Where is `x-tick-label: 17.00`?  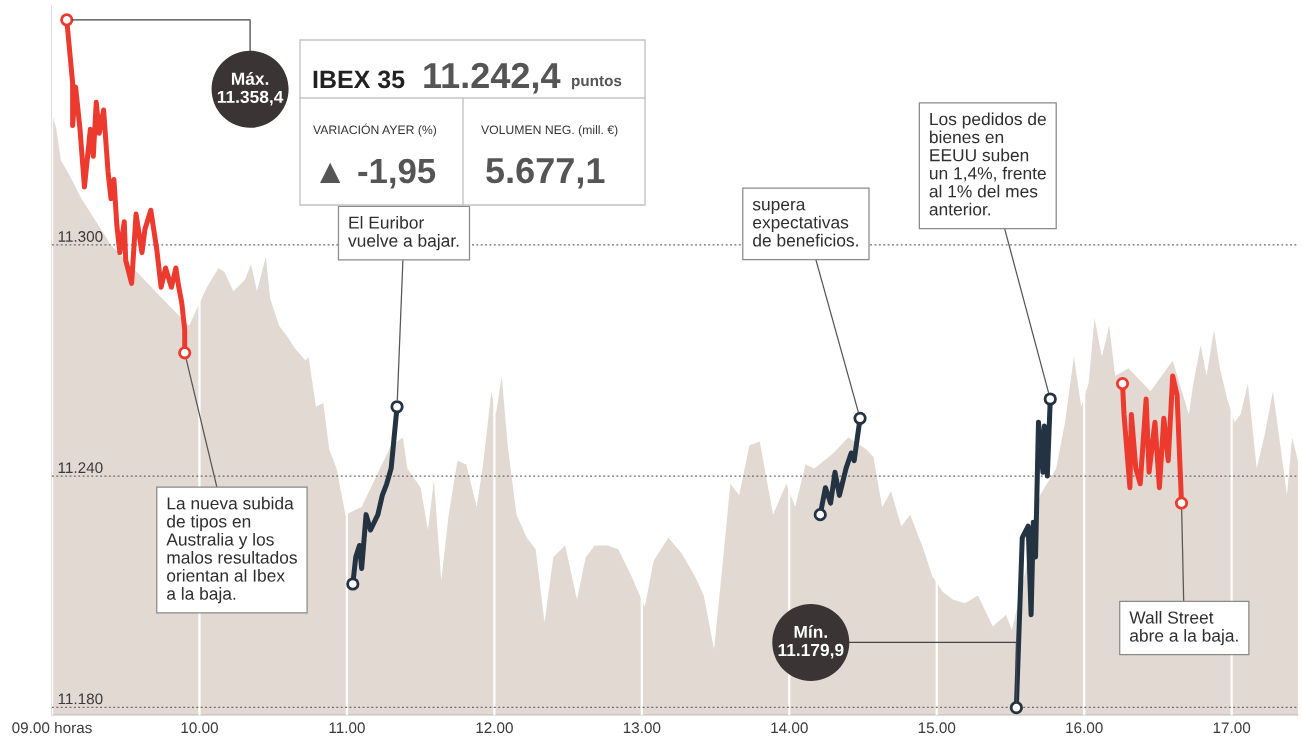
x-tick-label: 17.00 is located at coordinates (1232, 728).